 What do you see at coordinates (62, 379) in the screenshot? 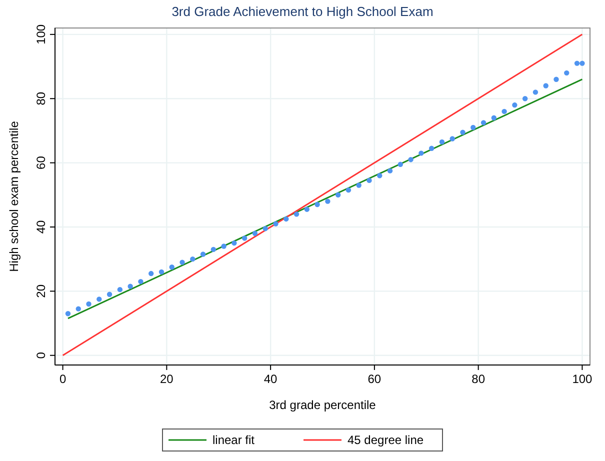
I see `x-tick-label: 0` at bounding box center [62, 379].